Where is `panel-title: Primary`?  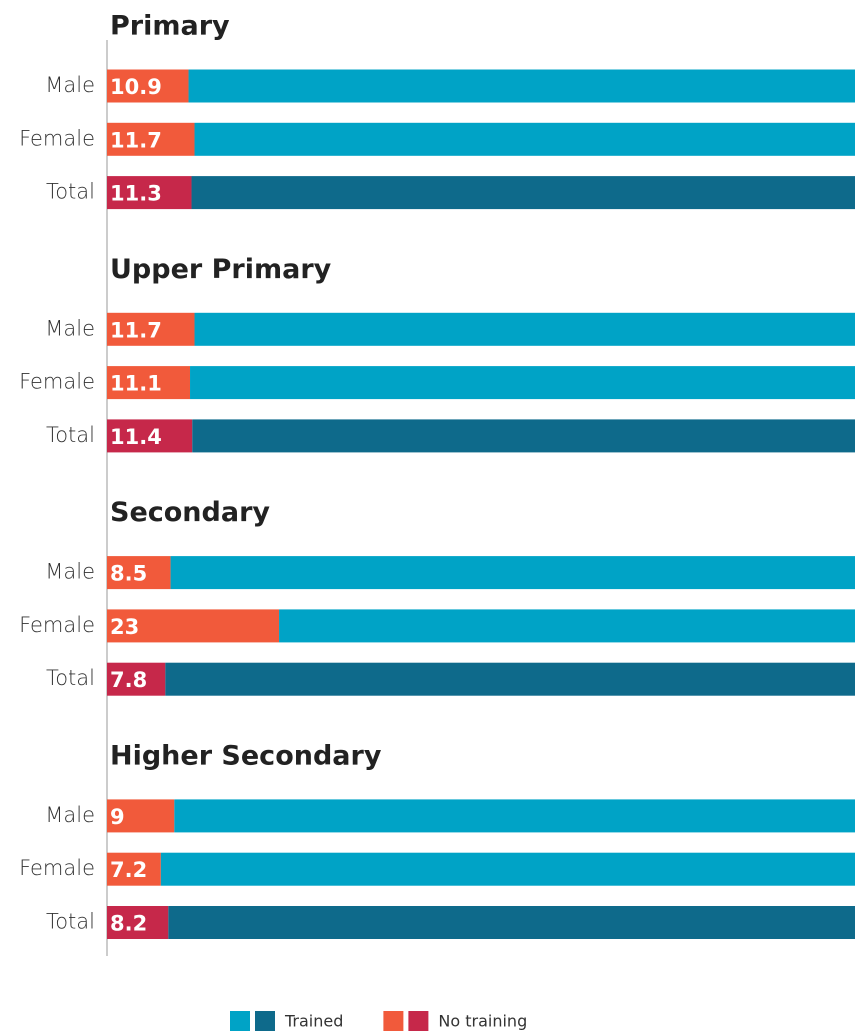 panel-title: Primary is located at coordinates (170, 26).